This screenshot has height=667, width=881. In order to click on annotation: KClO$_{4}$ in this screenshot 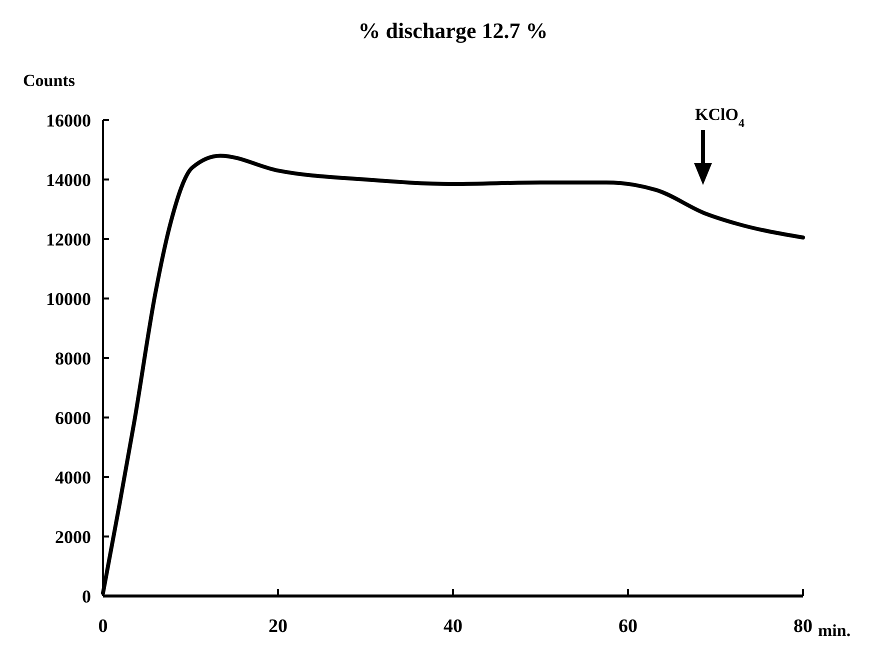, I will do `click(719, 117)`.